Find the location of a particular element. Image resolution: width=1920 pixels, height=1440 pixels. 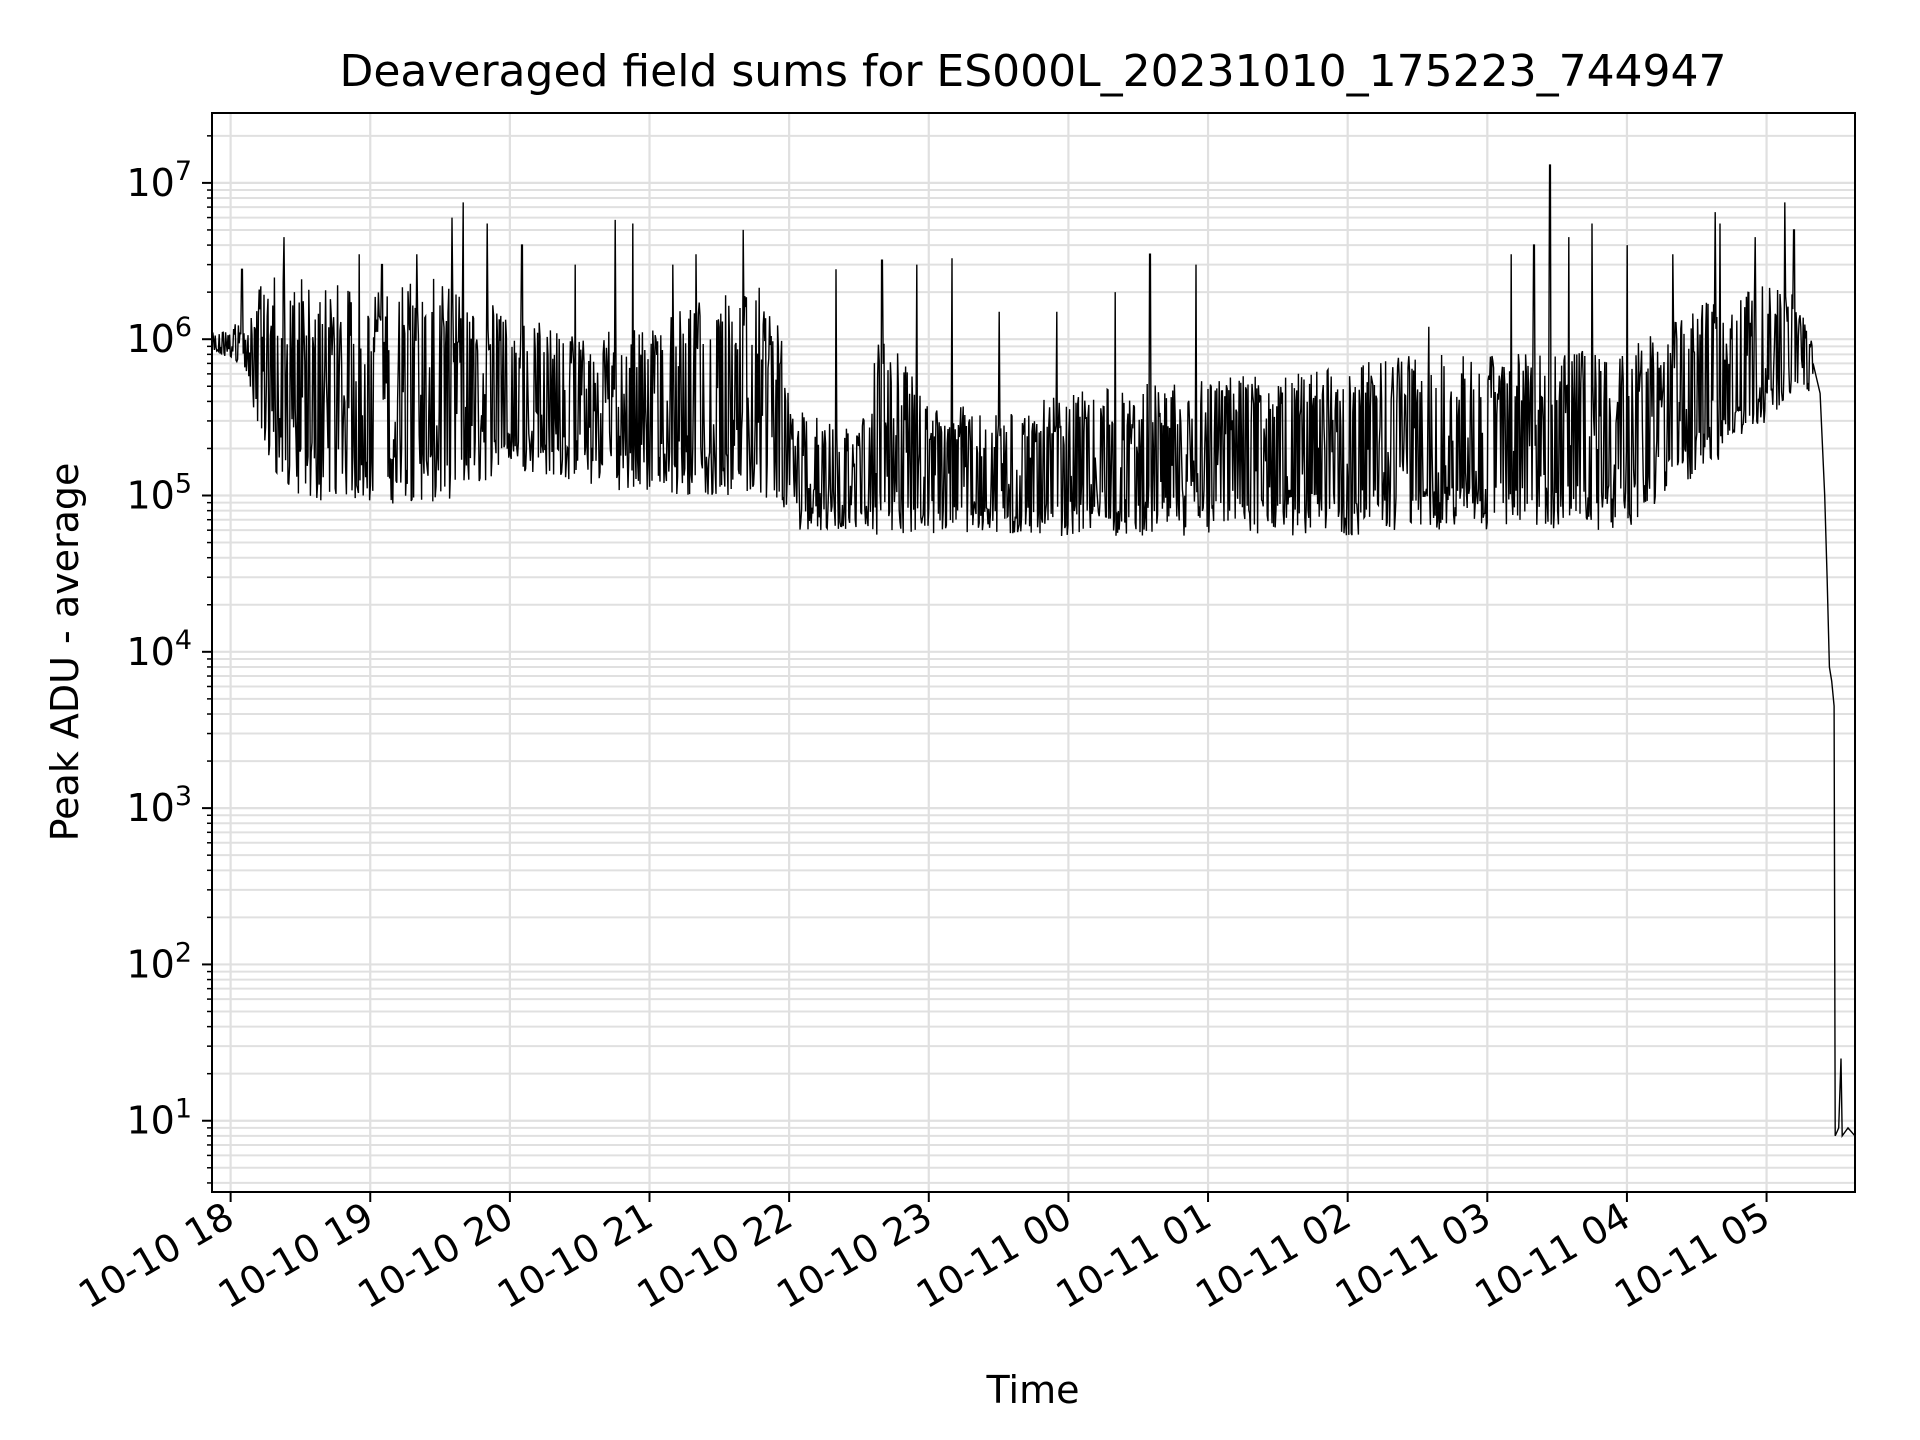

y-tick-label: 102 is located at coordinates (159, 961).